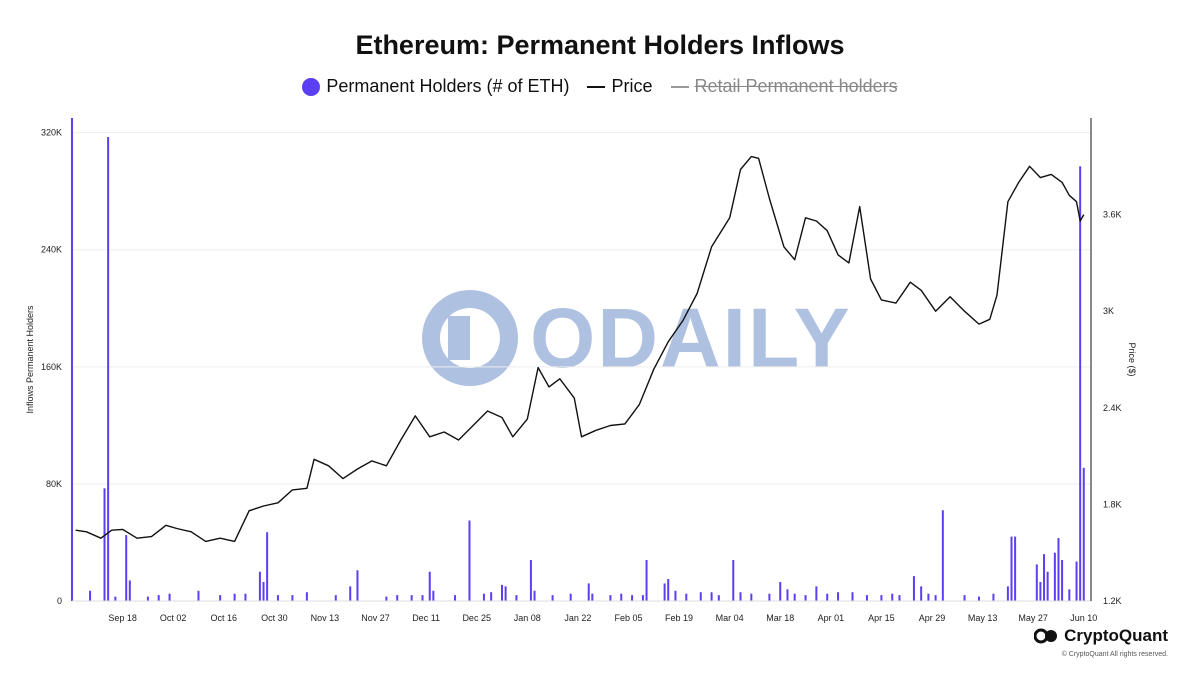 The width and height of the screenshot is (1200, 675). Describe the element at coordinates (831, 618) in the screenshot. I see `x-tick-label: Apr 01` at that location.